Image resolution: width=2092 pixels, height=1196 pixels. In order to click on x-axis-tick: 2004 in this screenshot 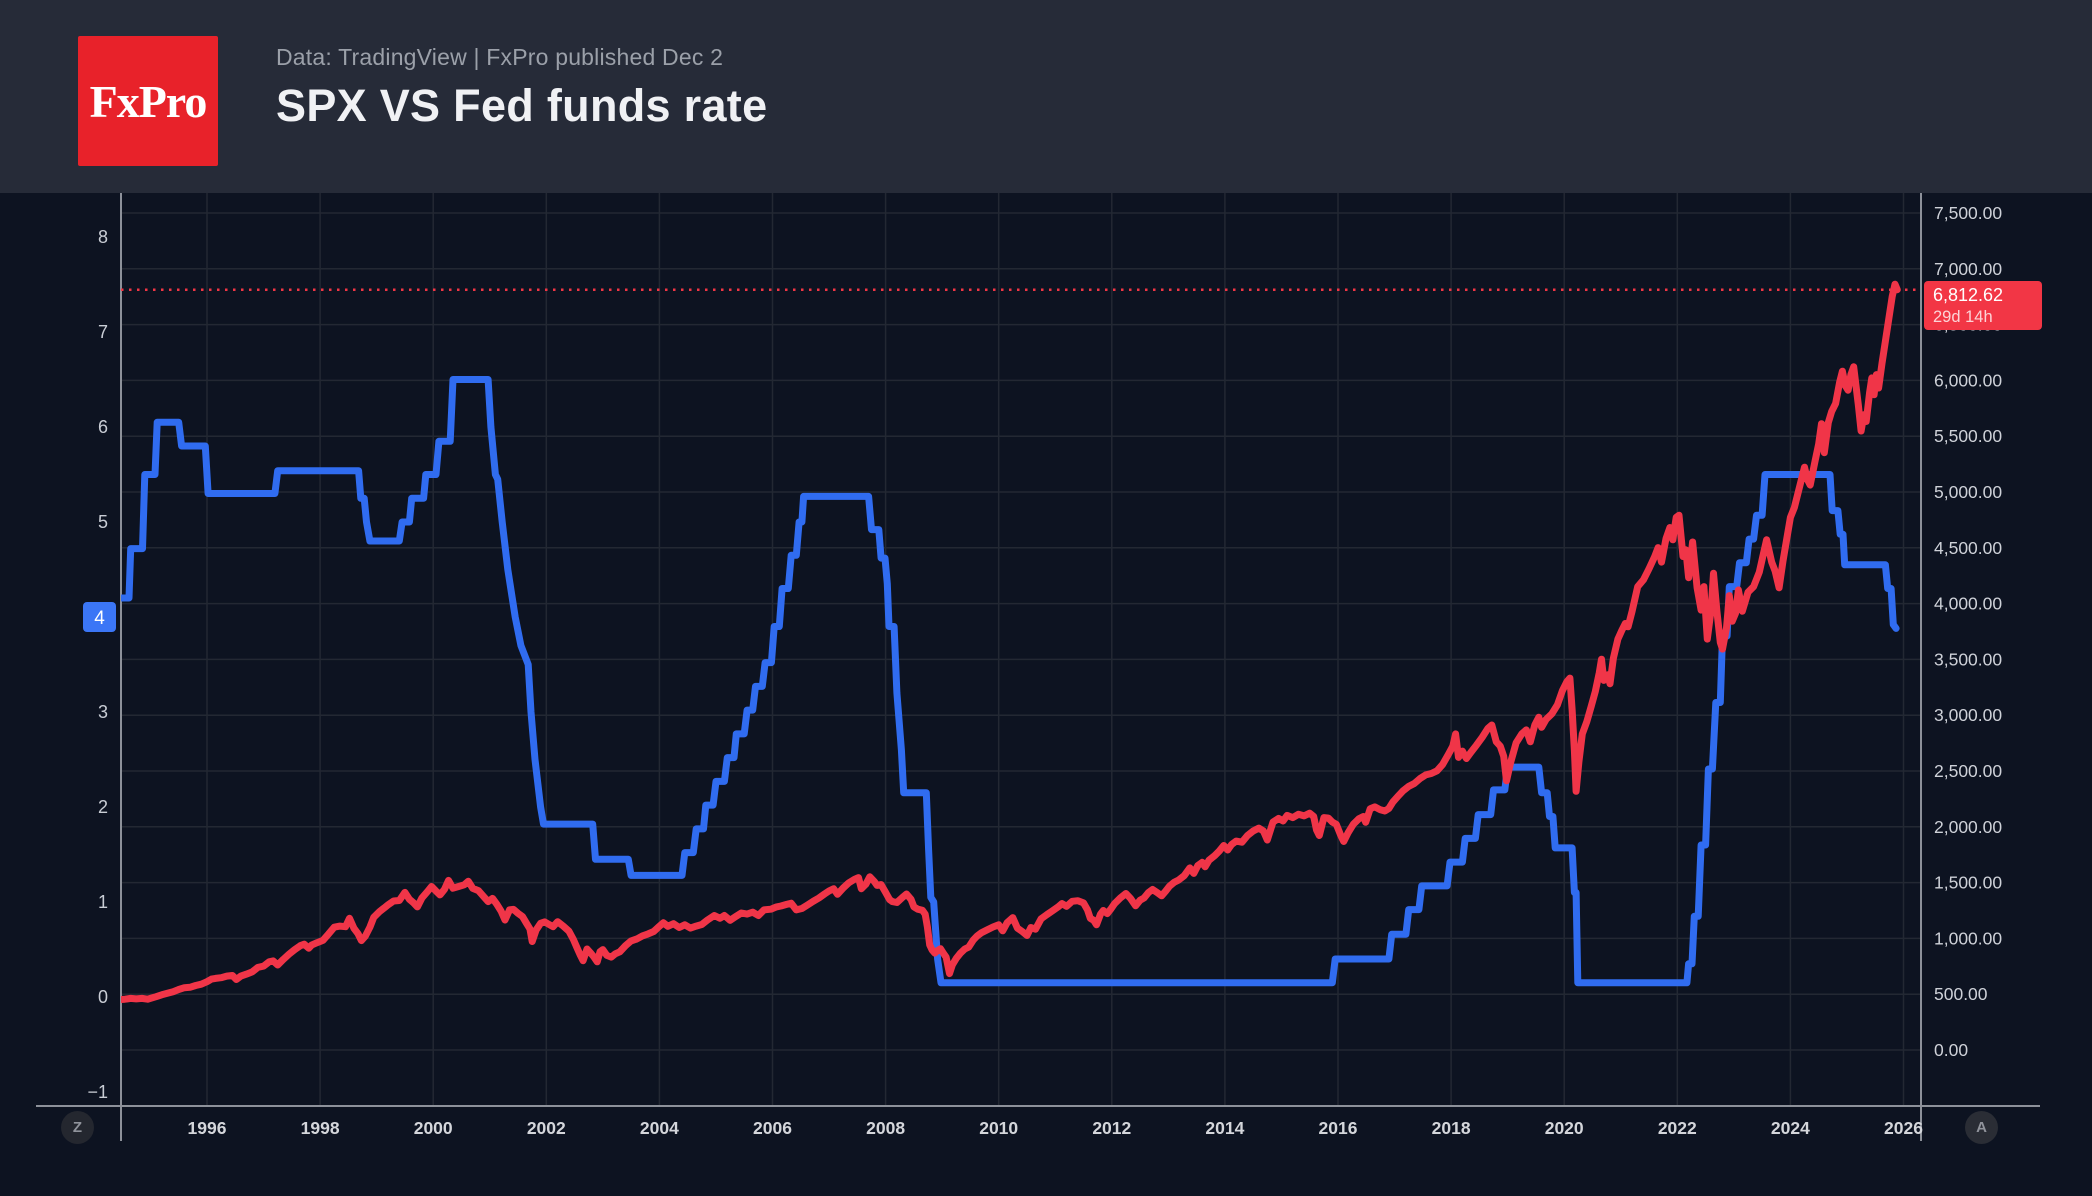, I will do `click(659, 1128)`.